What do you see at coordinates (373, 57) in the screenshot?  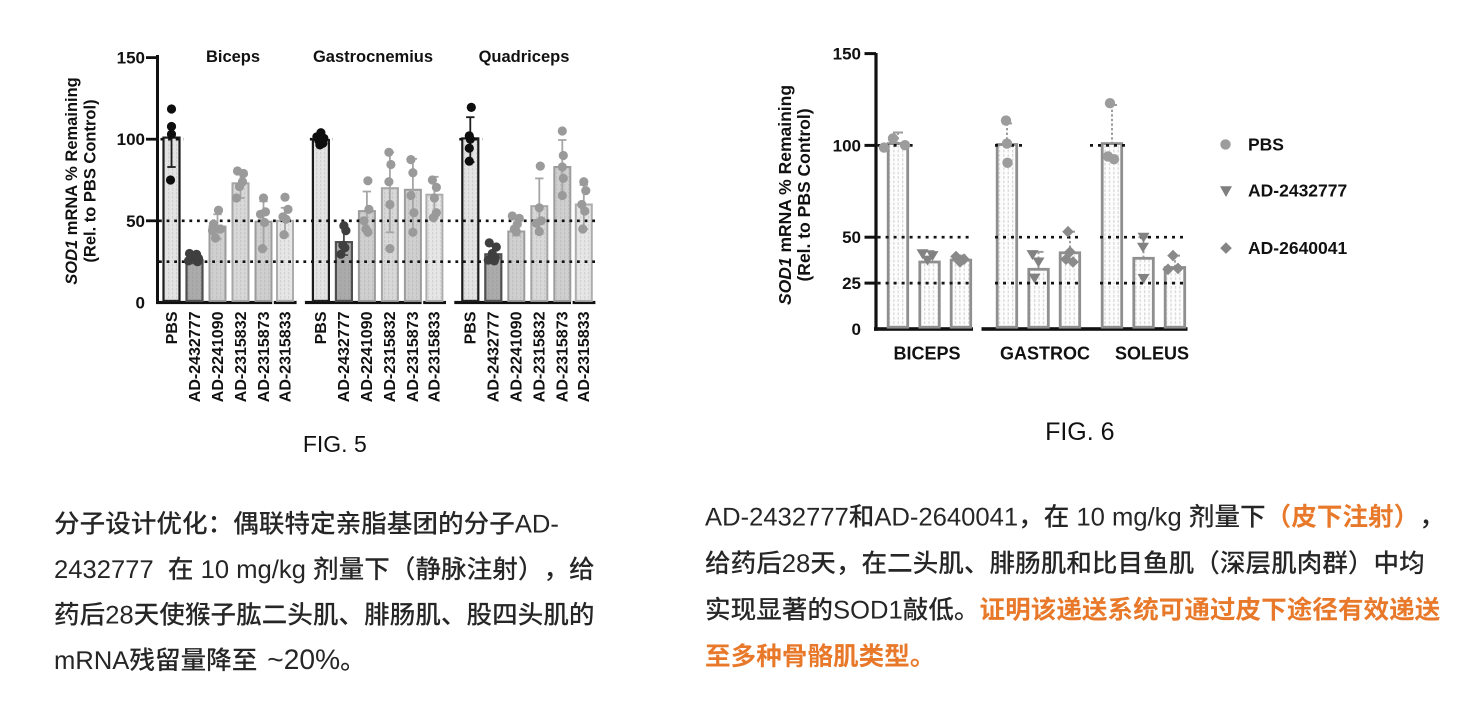 I see `svg-text: Gastrocnemius` at bounding box center [373, 57].